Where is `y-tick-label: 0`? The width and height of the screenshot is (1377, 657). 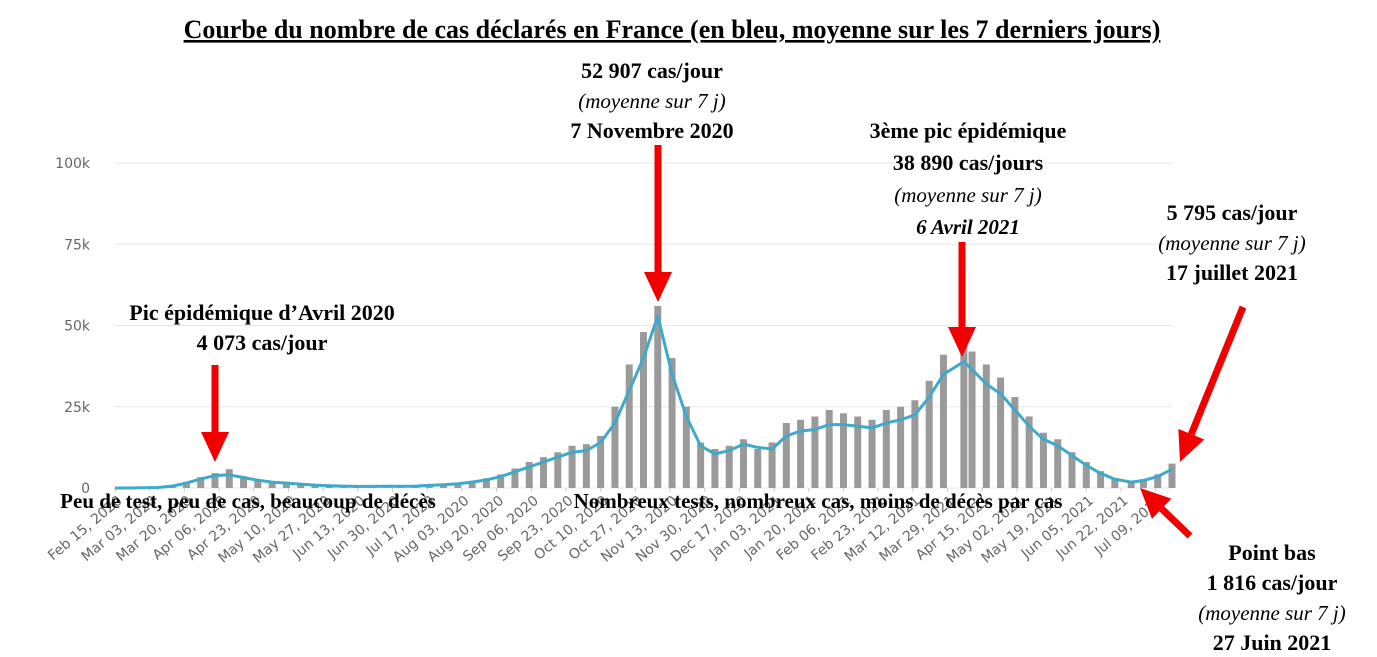 y-tick-label: 0 is located at coordinates (85, 489).